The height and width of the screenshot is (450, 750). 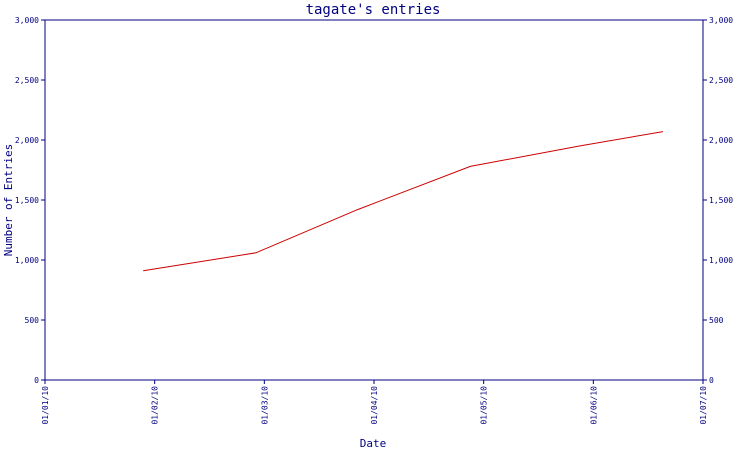 What do you see at coordinates (8, 200) in the screenshot?
I see `y-axis-label: Number of Entries` at bounding box center [8, 200].